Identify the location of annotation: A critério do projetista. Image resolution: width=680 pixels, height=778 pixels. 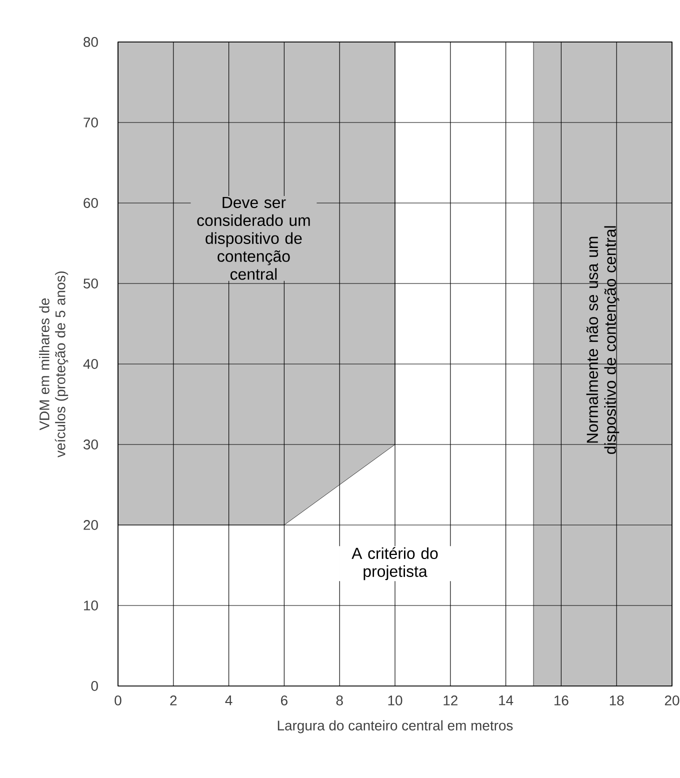
(395, 563).